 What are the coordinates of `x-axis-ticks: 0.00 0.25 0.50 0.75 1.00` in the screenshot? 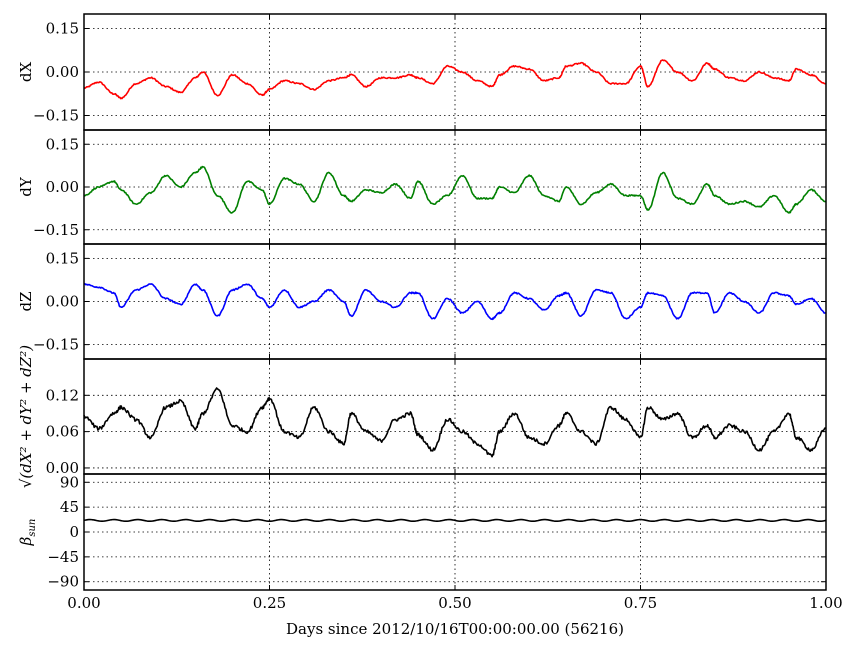 It's located at (454, 603).